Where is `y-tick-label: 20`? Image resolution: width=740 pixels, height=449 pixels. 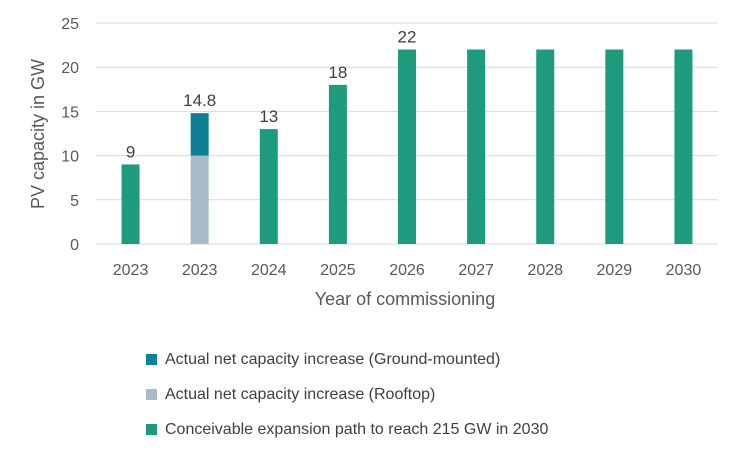 y-tick-label: 20 is located at coordinates (70, 68).